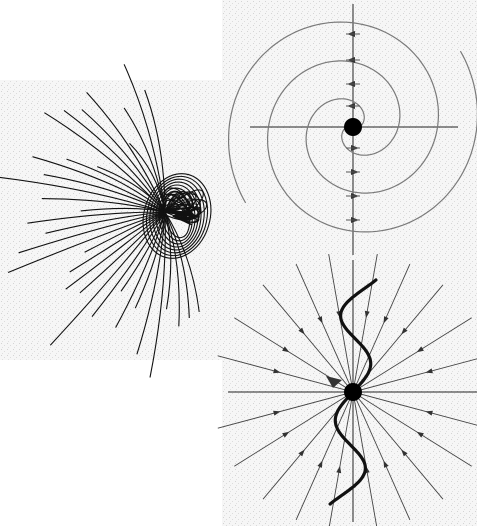 This screenshot has height=526, width=477. What do you see at coordinates (334, 382) in the screenshot?
I see `radial-trajectory-arrowhead` at bounding box center [334, 382].